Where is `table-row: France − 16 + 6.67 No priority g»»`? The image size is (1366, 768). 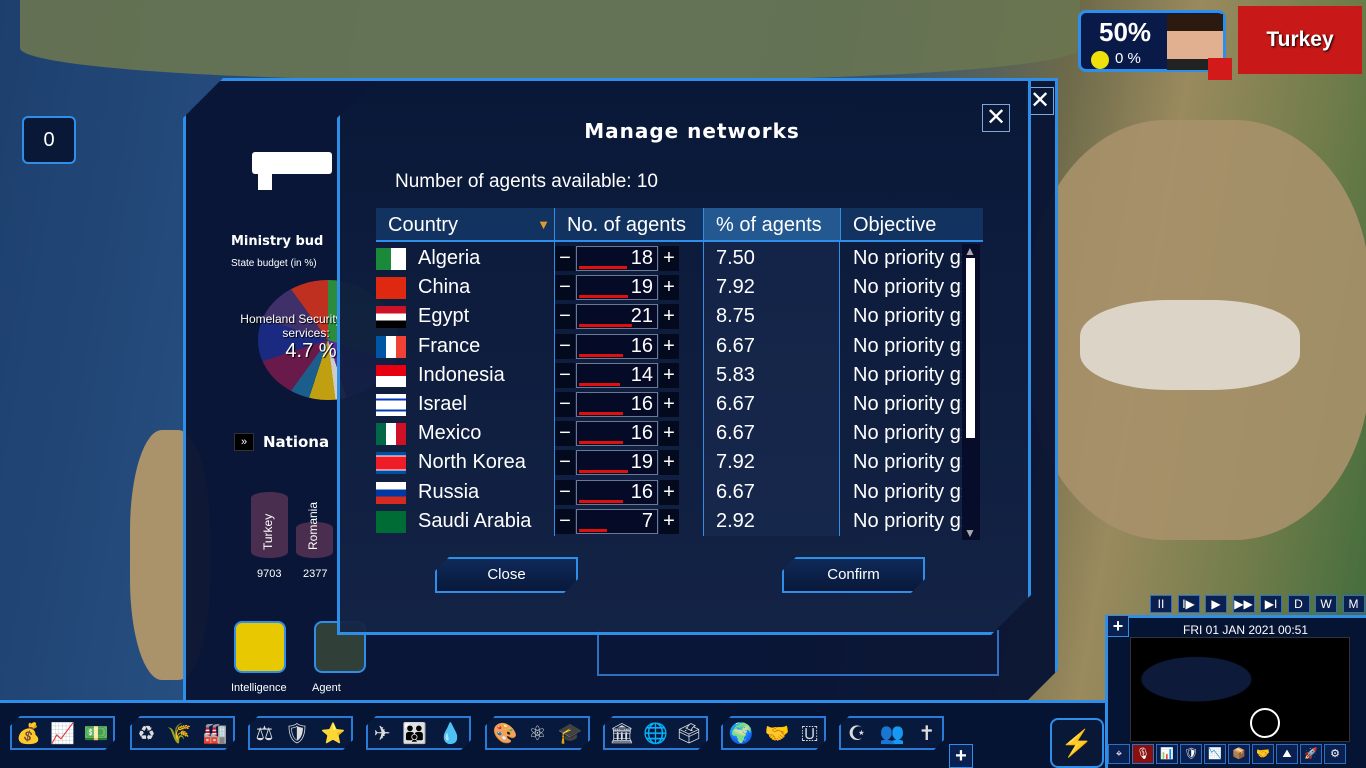 table-row: France − 16 + 6.67 No priority g»» is located at coordinates (669, 346).